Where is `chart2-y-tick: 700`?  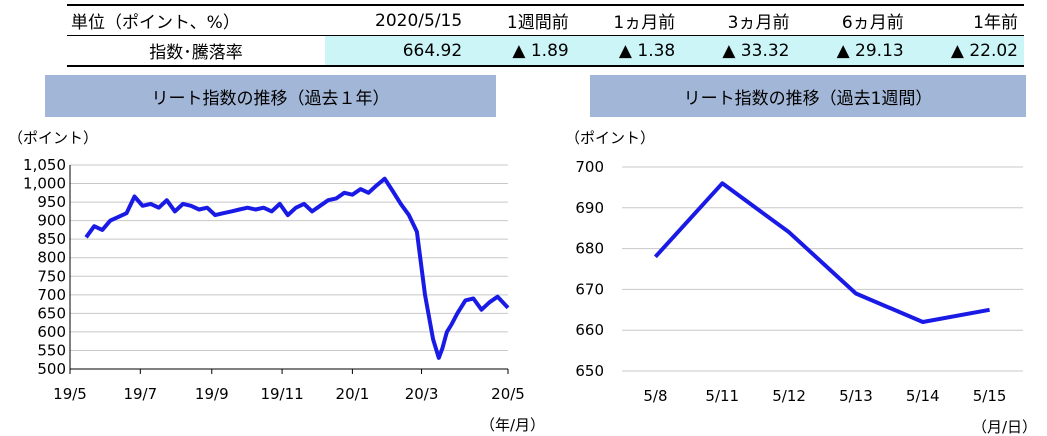 chart2-y-tick: 700 is located at coordinates (589, 167).